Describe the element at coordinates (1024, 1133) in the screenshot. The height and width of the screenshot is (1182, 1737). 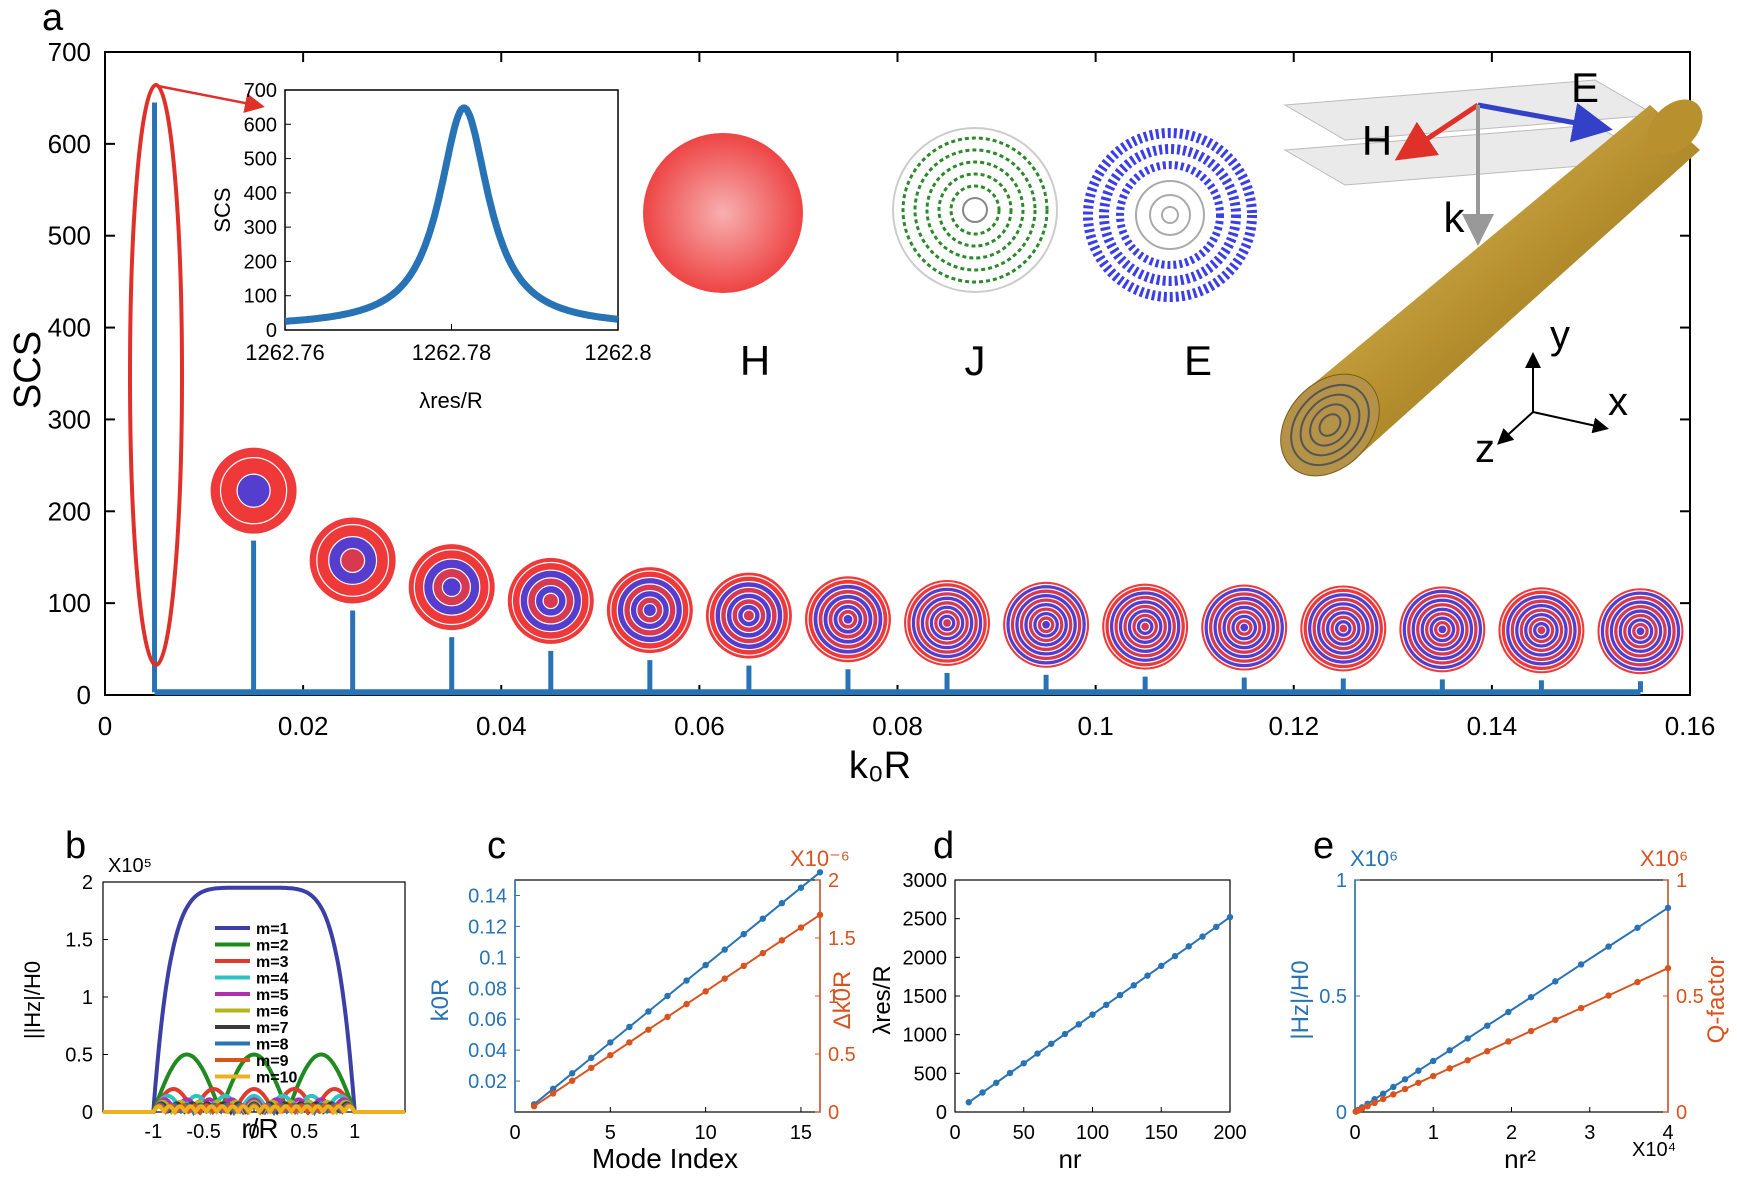
I see `d-x-tick-label: 50` at that location.